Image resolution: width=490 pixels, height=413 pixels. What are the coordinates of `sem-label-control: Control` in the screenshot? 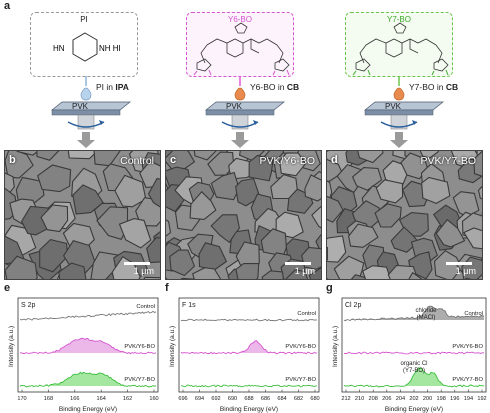 It's located at (137, 161).